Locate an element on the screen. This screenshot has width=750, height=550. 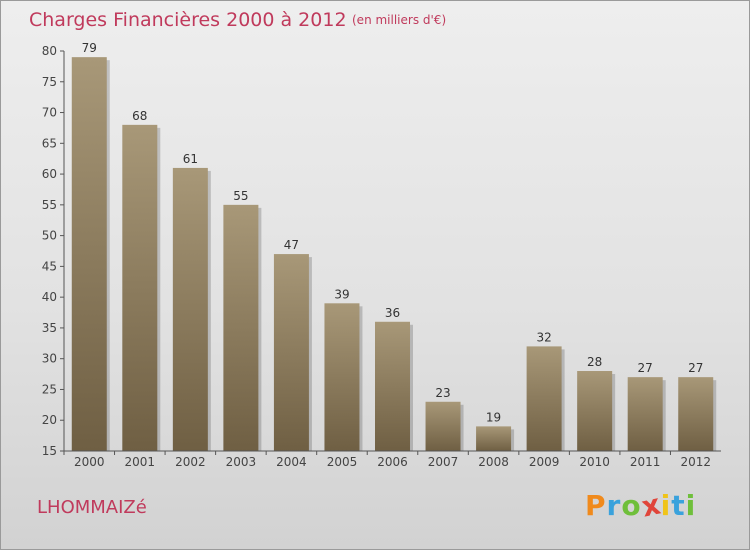
x-tick-2004: 2004 is located at coordinates (291, 462).